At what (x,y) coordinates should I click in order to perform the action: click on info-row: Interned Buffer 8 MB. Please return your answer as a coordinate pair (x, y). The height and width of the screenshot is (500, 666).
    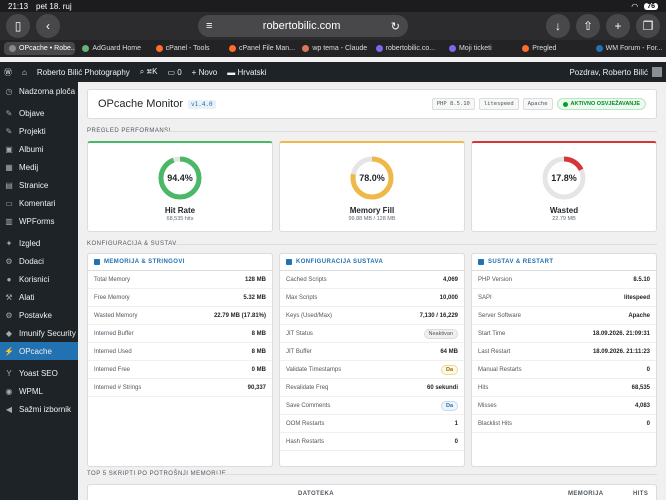
    Looking at the image, I should click on (180, 334).